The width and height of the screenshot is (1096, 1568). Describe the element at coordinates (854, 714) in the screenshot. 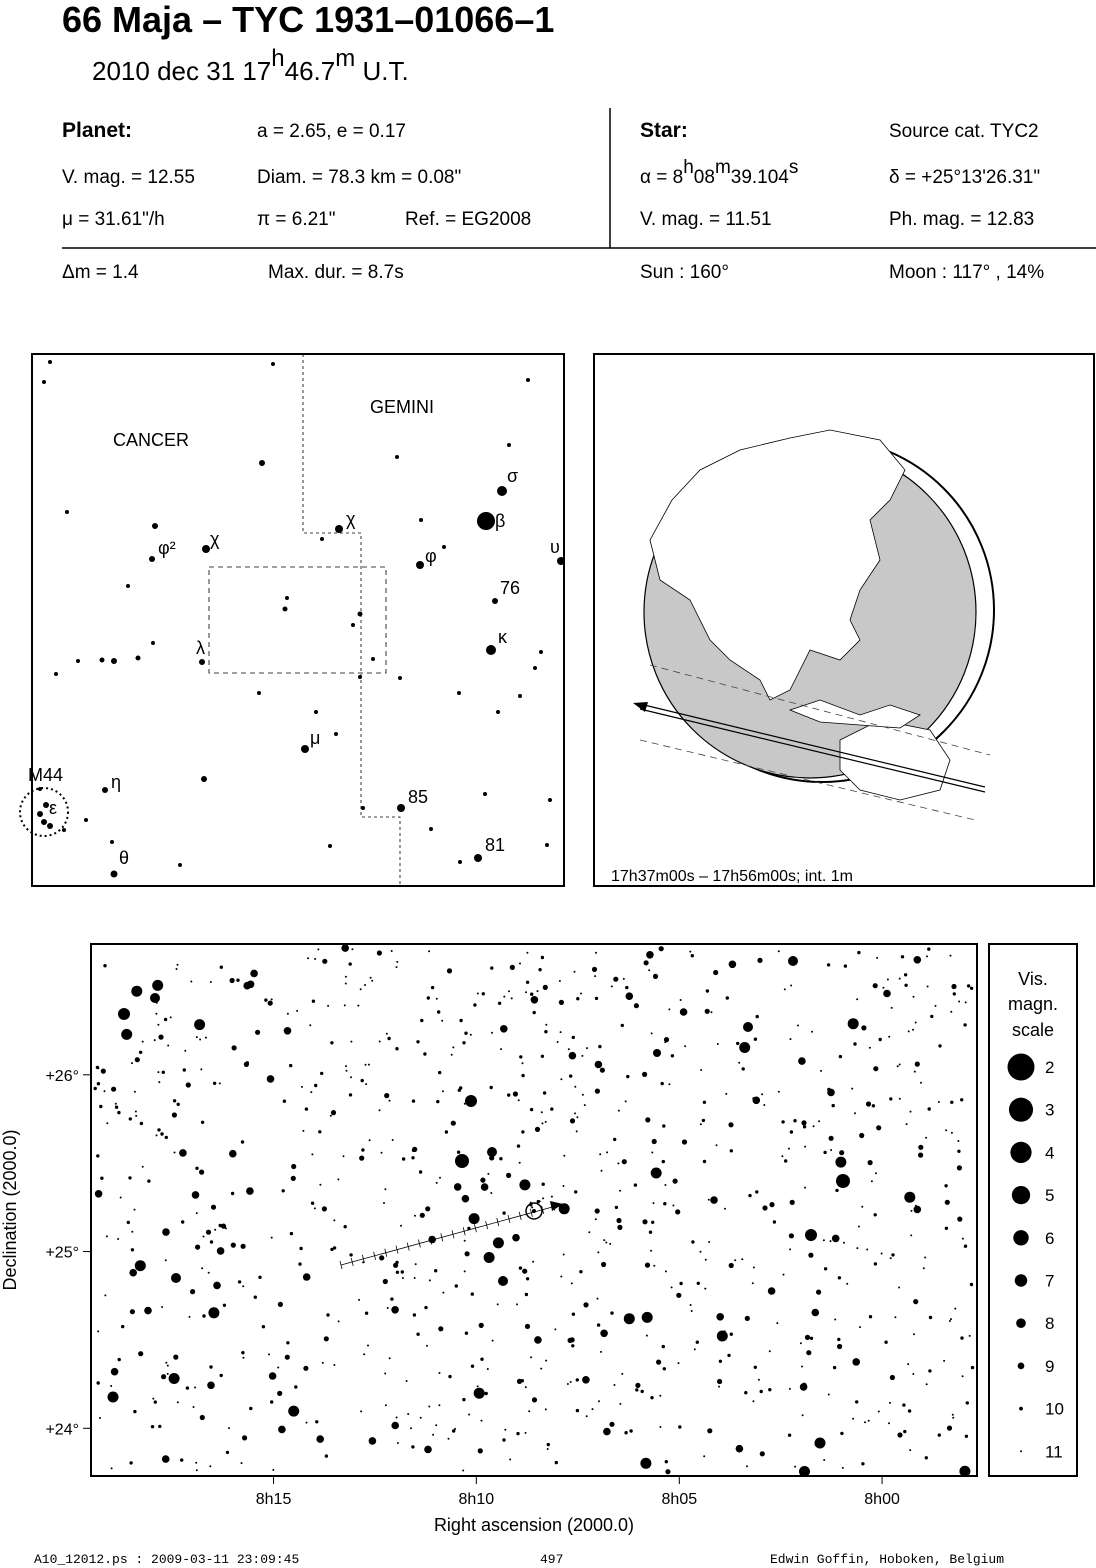

I see `islands` at that location.